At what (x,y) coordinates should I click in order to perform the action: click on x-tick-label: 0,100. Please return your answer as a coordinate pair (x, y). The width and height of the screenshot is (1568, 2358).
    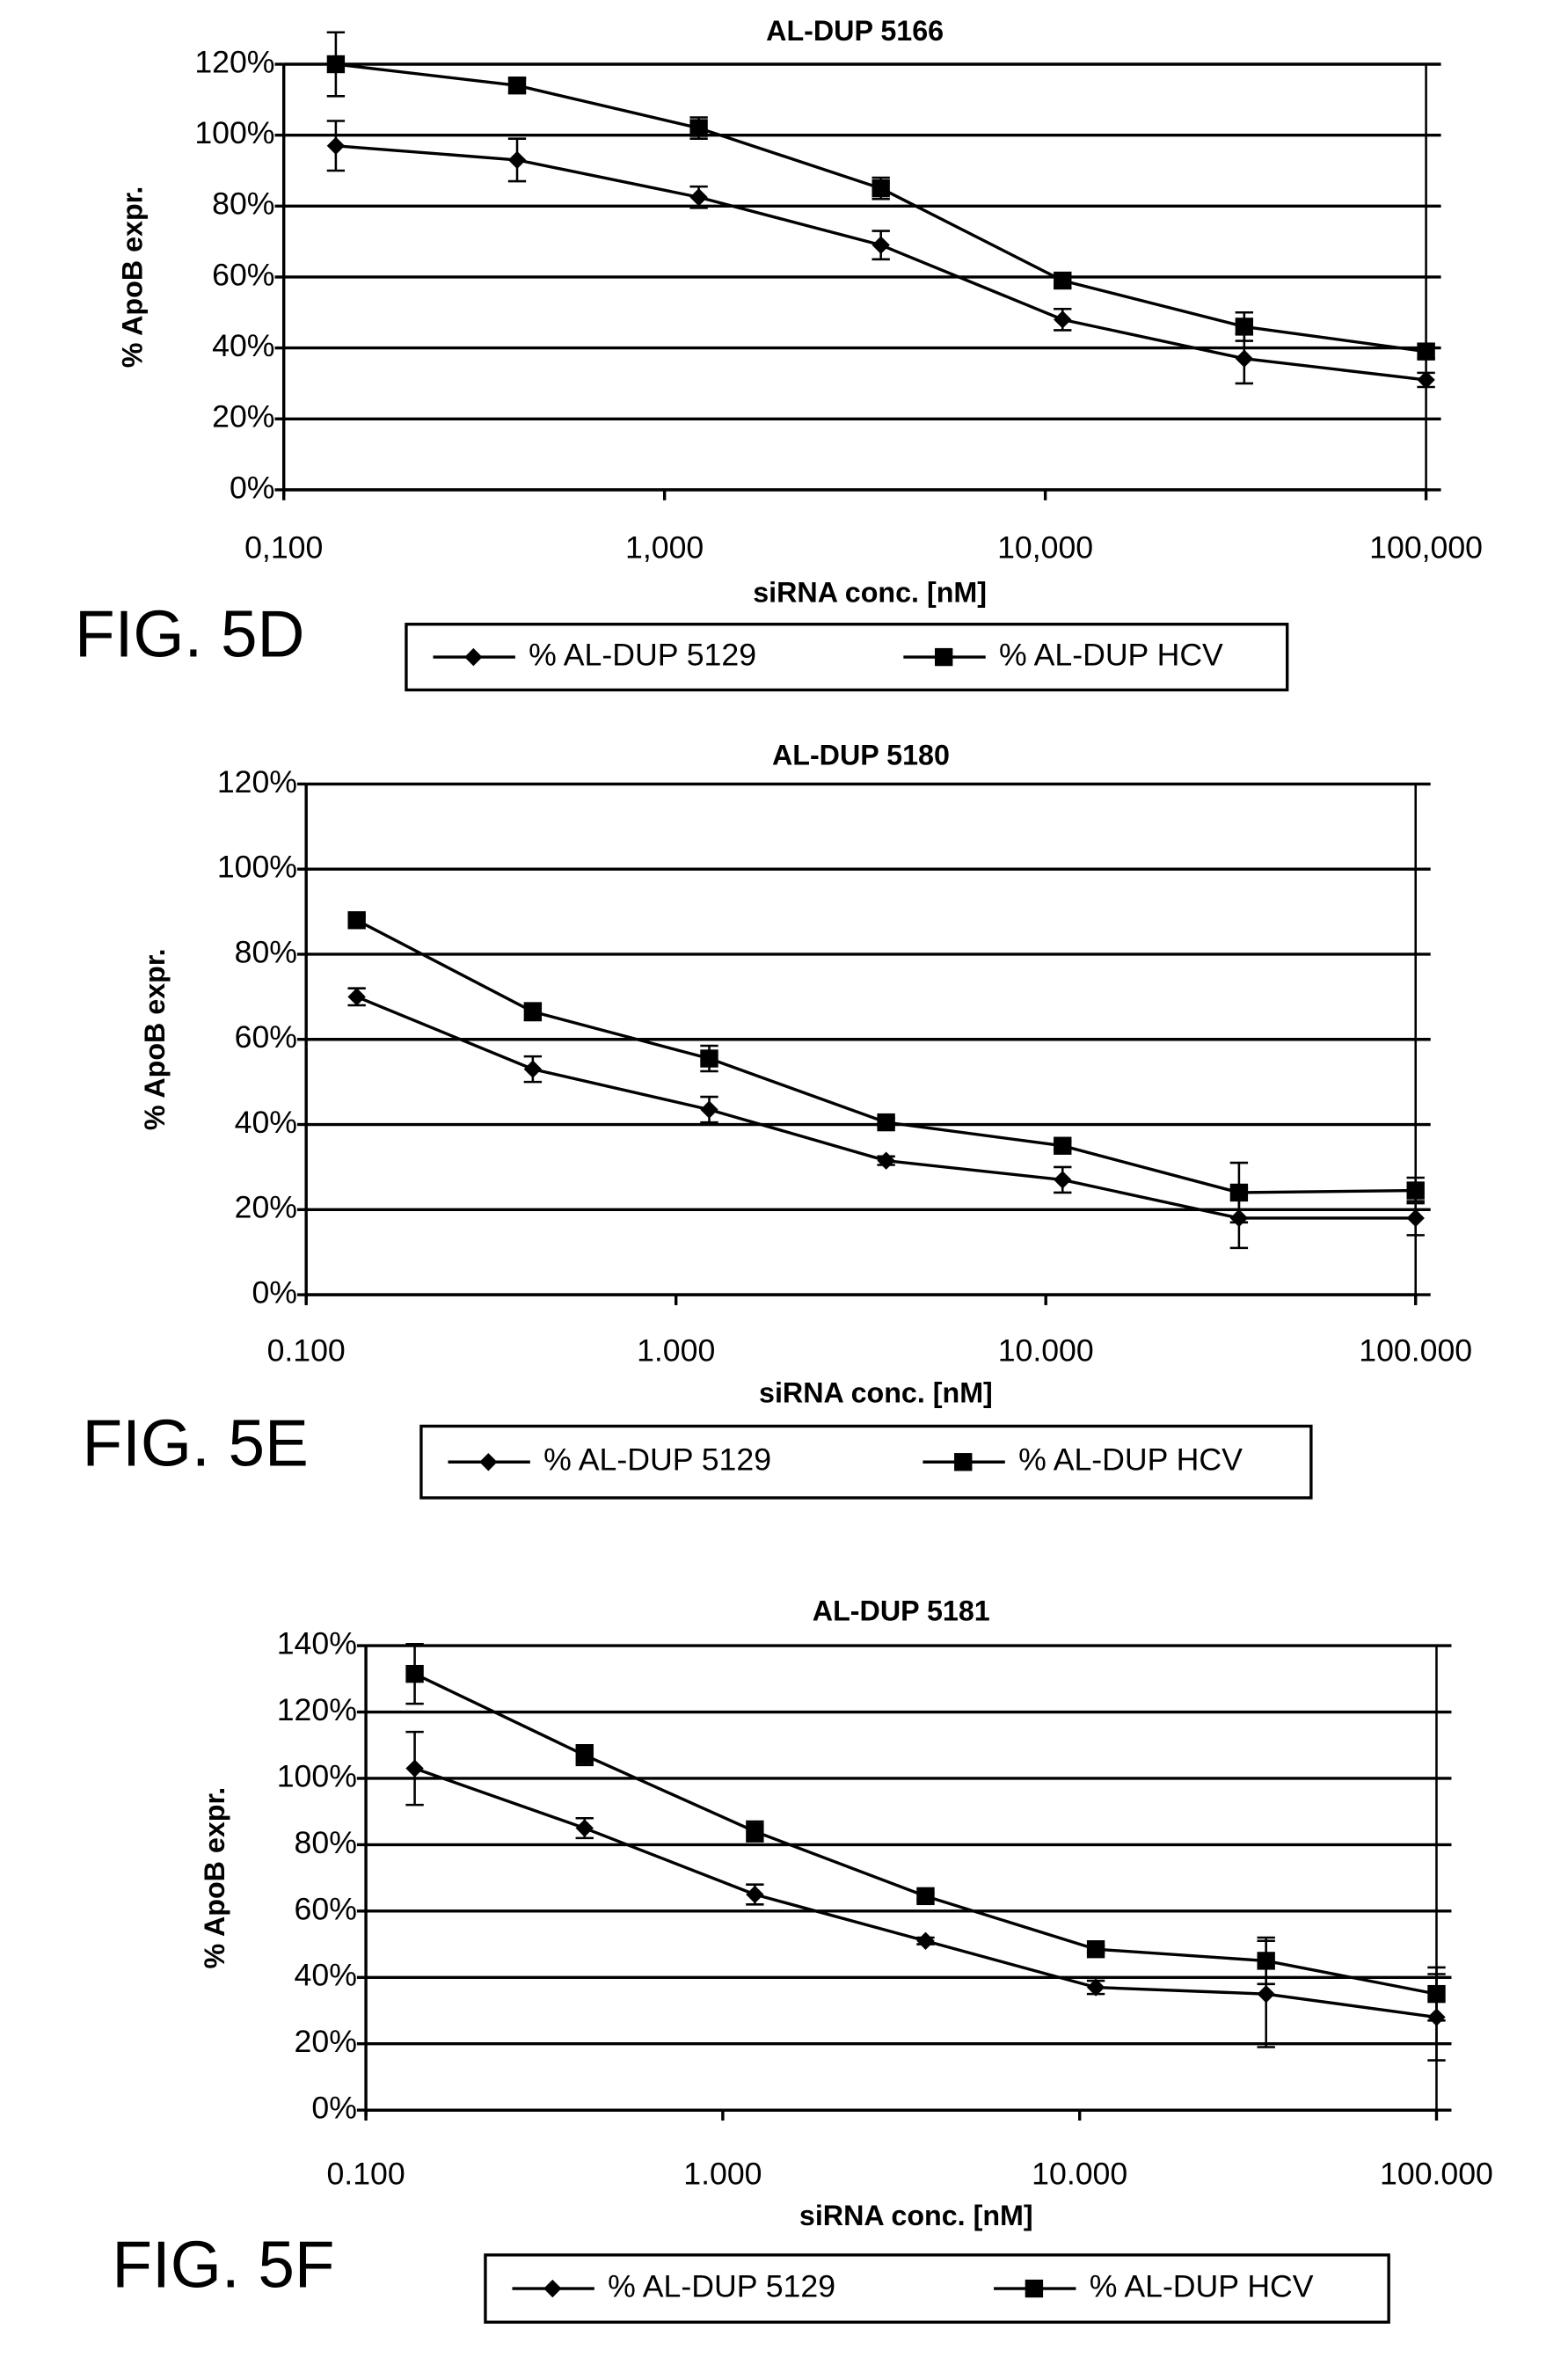
    Looking at the image, I should click on (283, 547).